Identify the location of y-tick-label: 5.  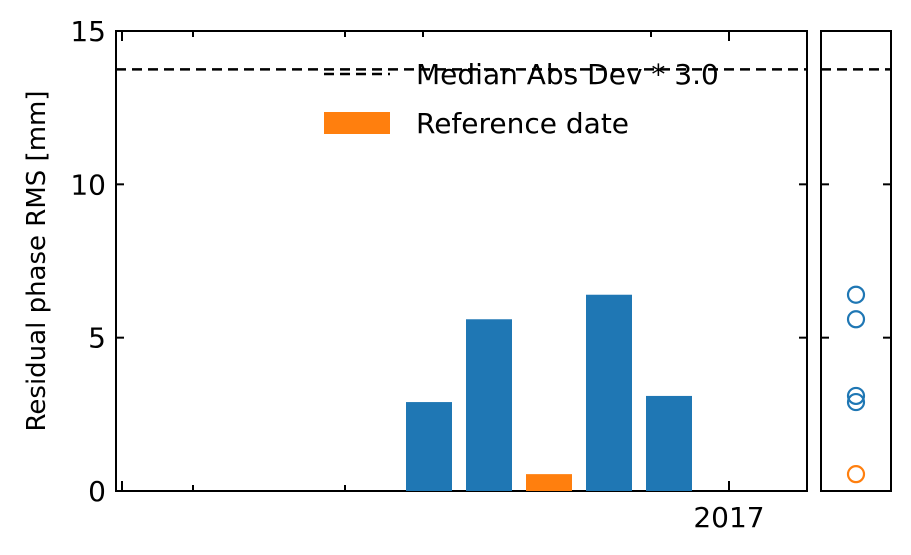
(97, 338).